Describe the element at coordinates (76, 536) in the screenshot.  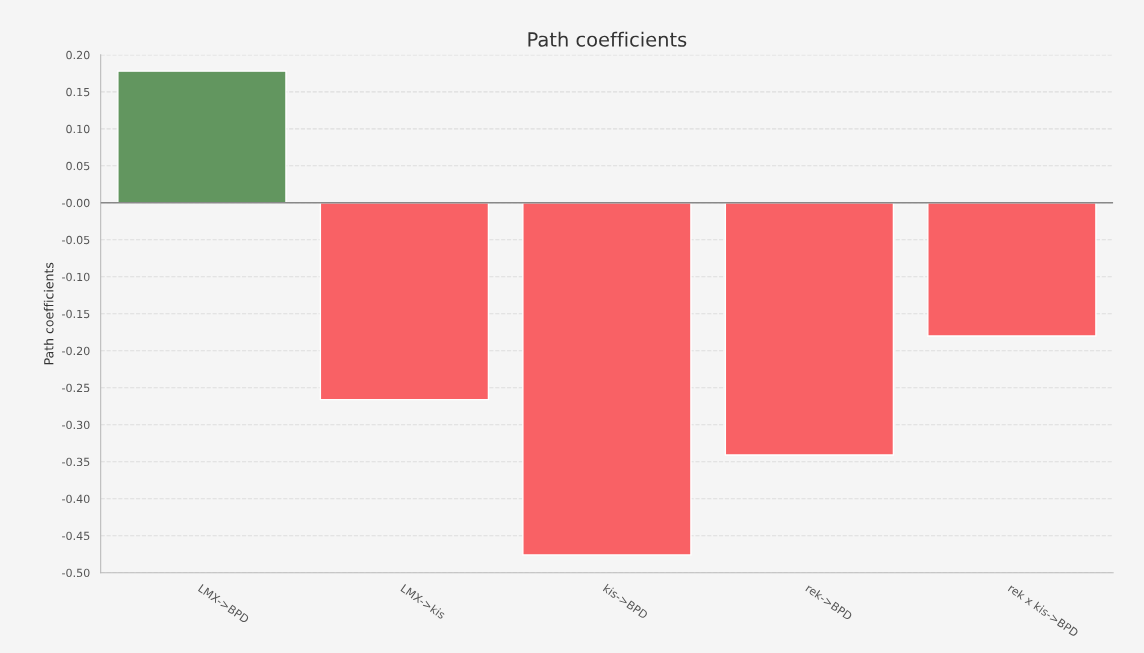
I see `y-tick-label: -0.45` at that location.